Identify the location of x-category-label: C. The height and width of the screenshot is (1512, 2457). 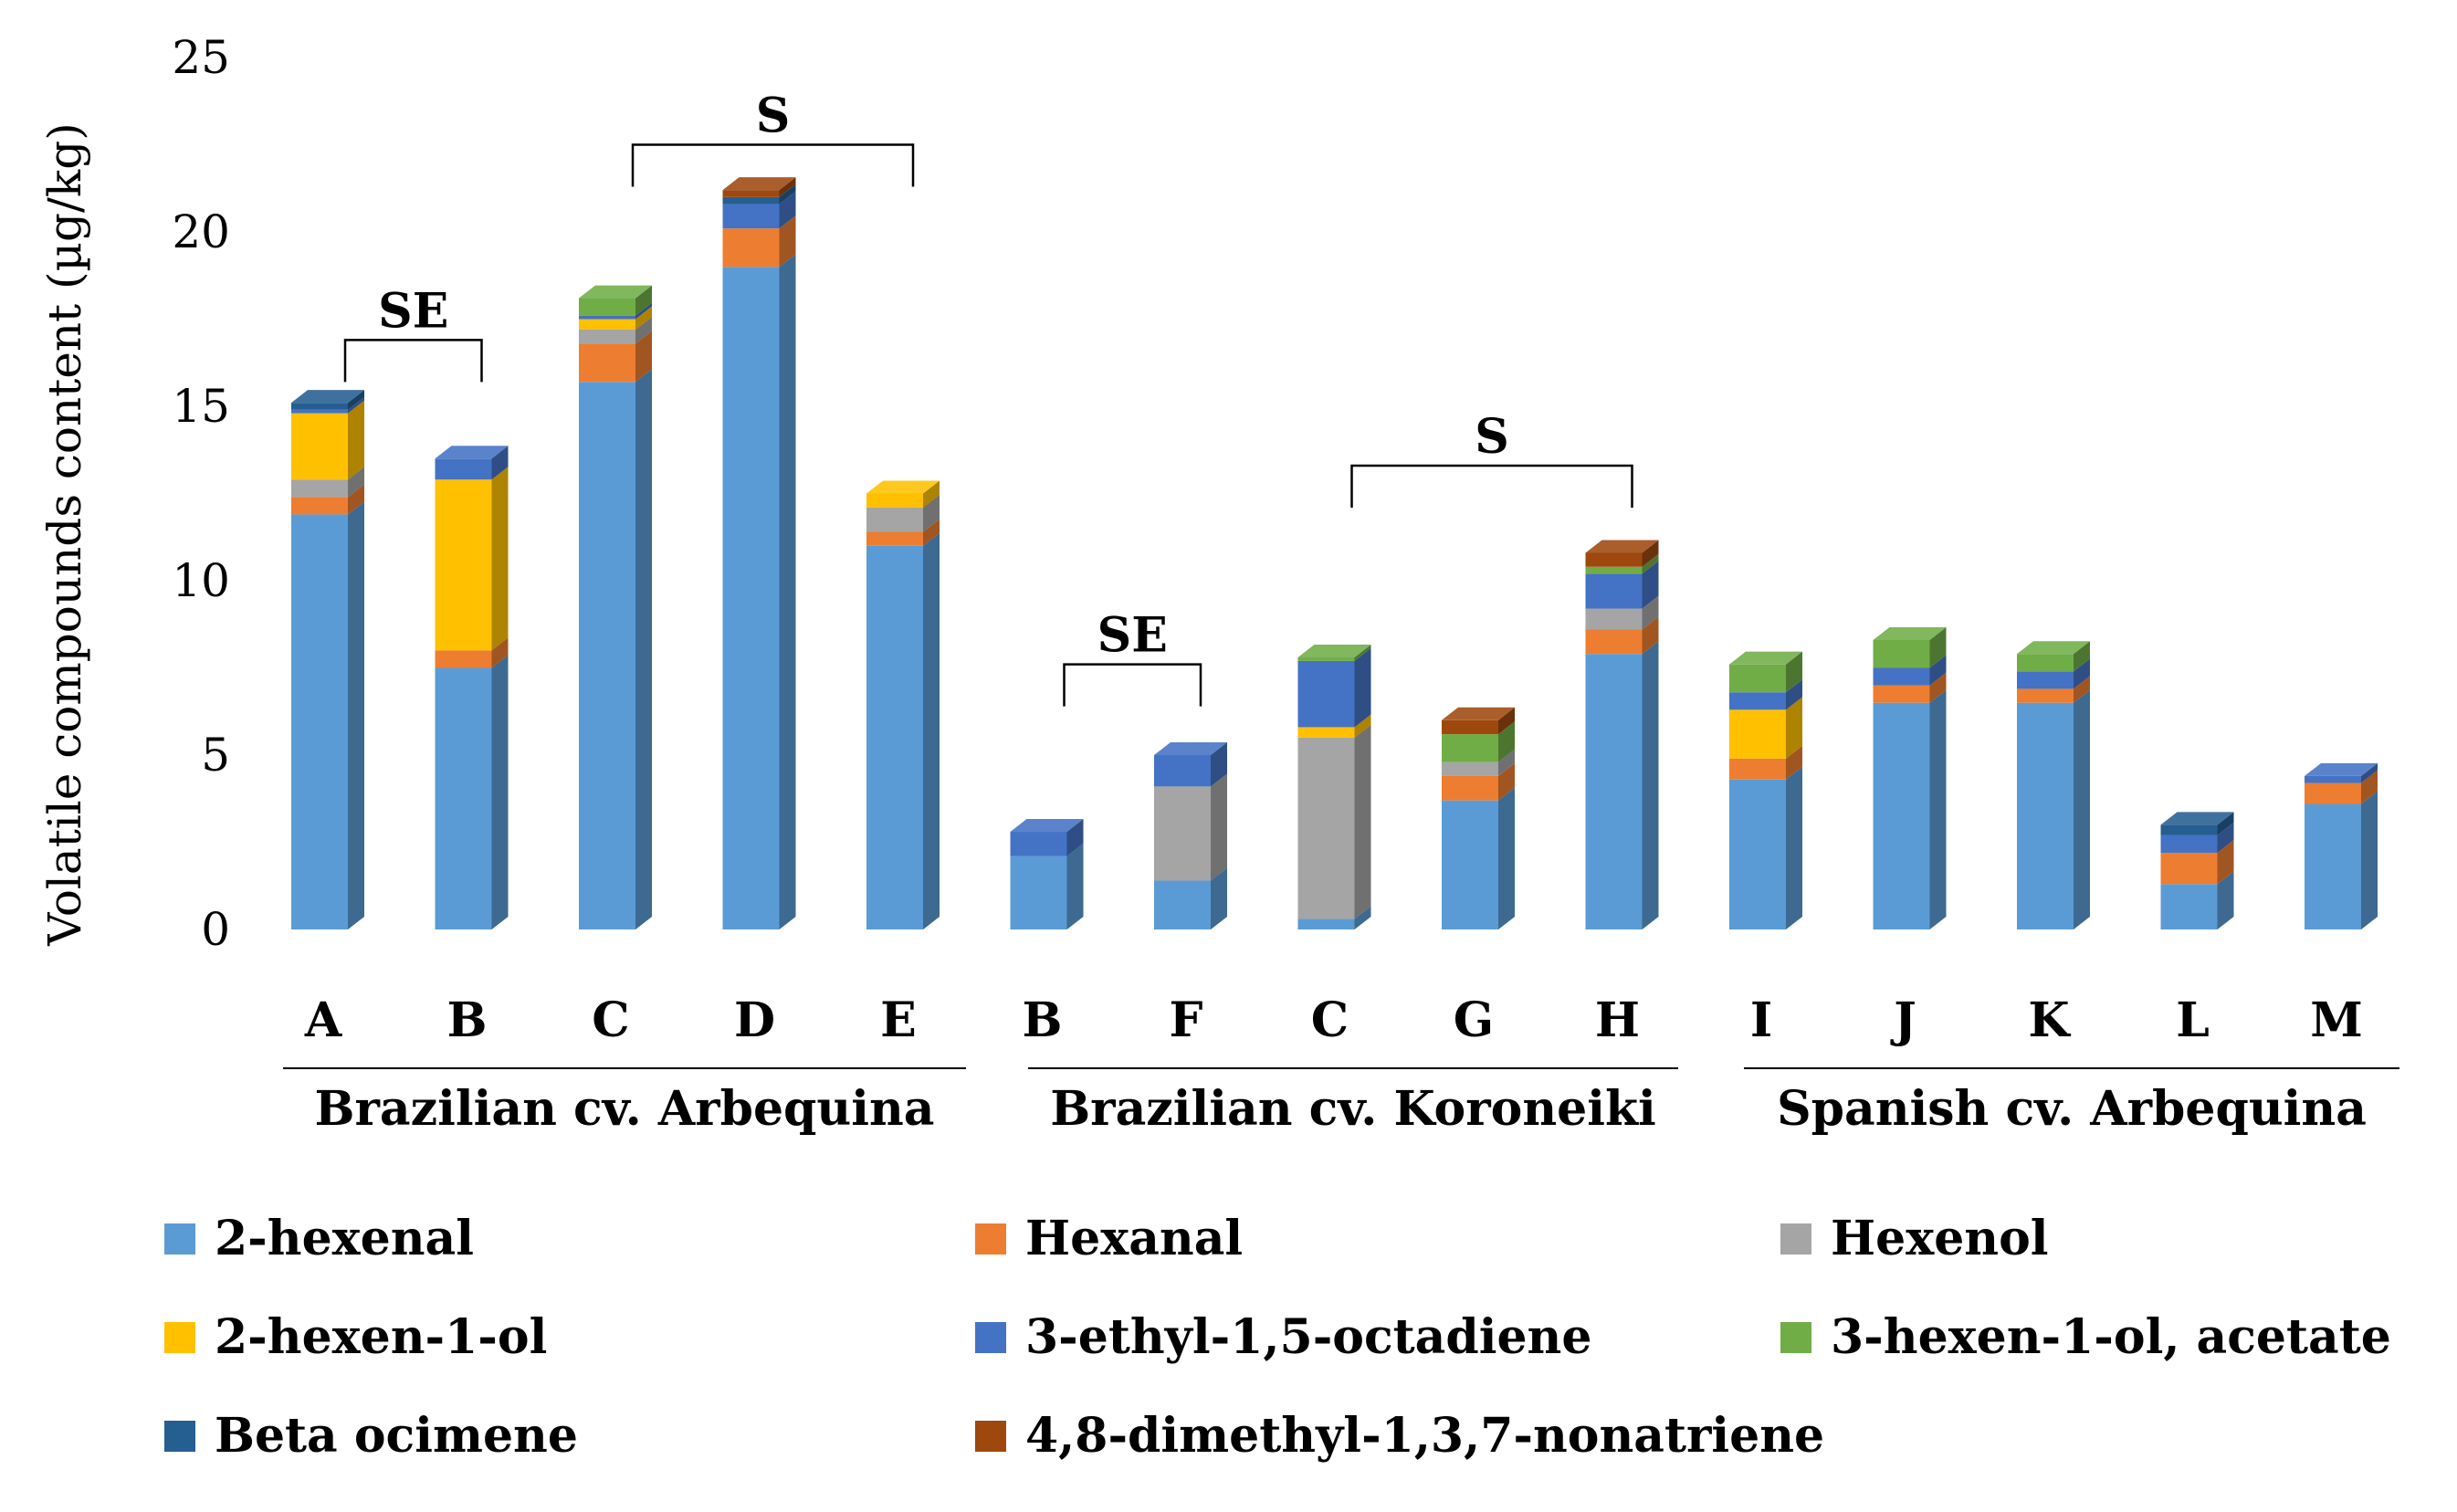
(1330, 1020).